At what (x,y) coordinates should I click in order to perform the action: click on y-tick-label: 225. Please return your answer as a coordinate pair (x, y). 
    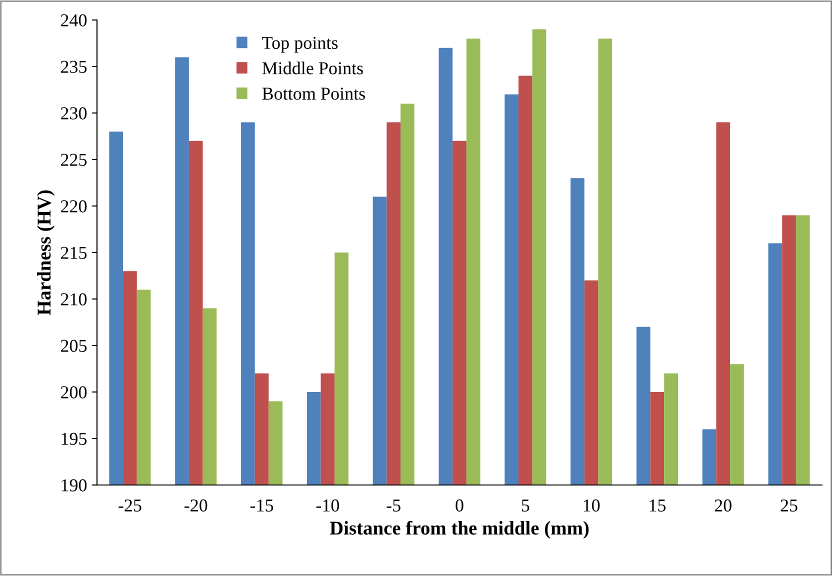
    Looking at the image, I should click on (73, 160).